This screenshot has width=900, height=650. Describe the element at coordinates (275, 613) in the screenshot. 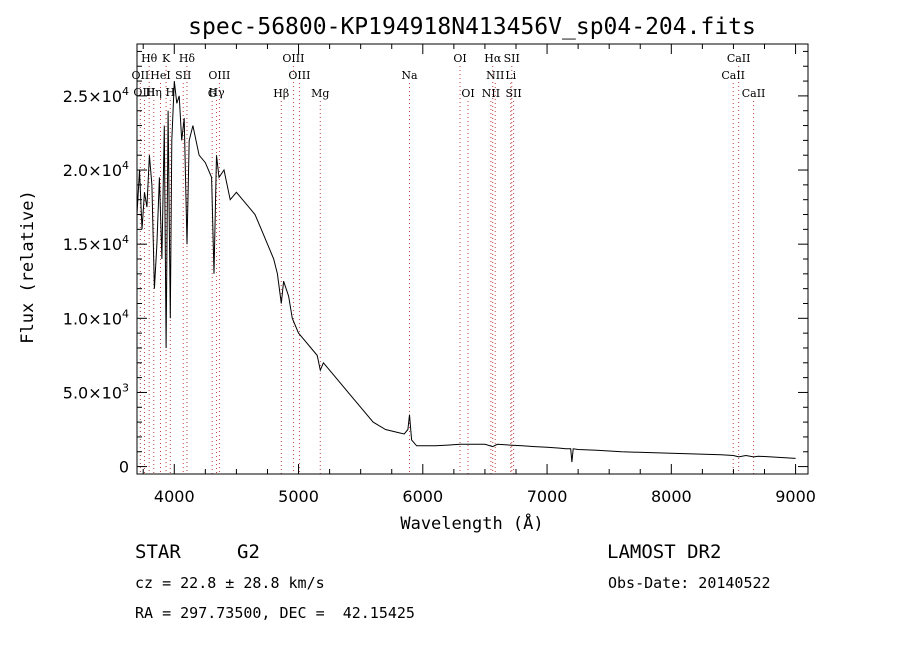

I see `coordinates: RA = 297.73500, DEC = 42.15425` at that location.